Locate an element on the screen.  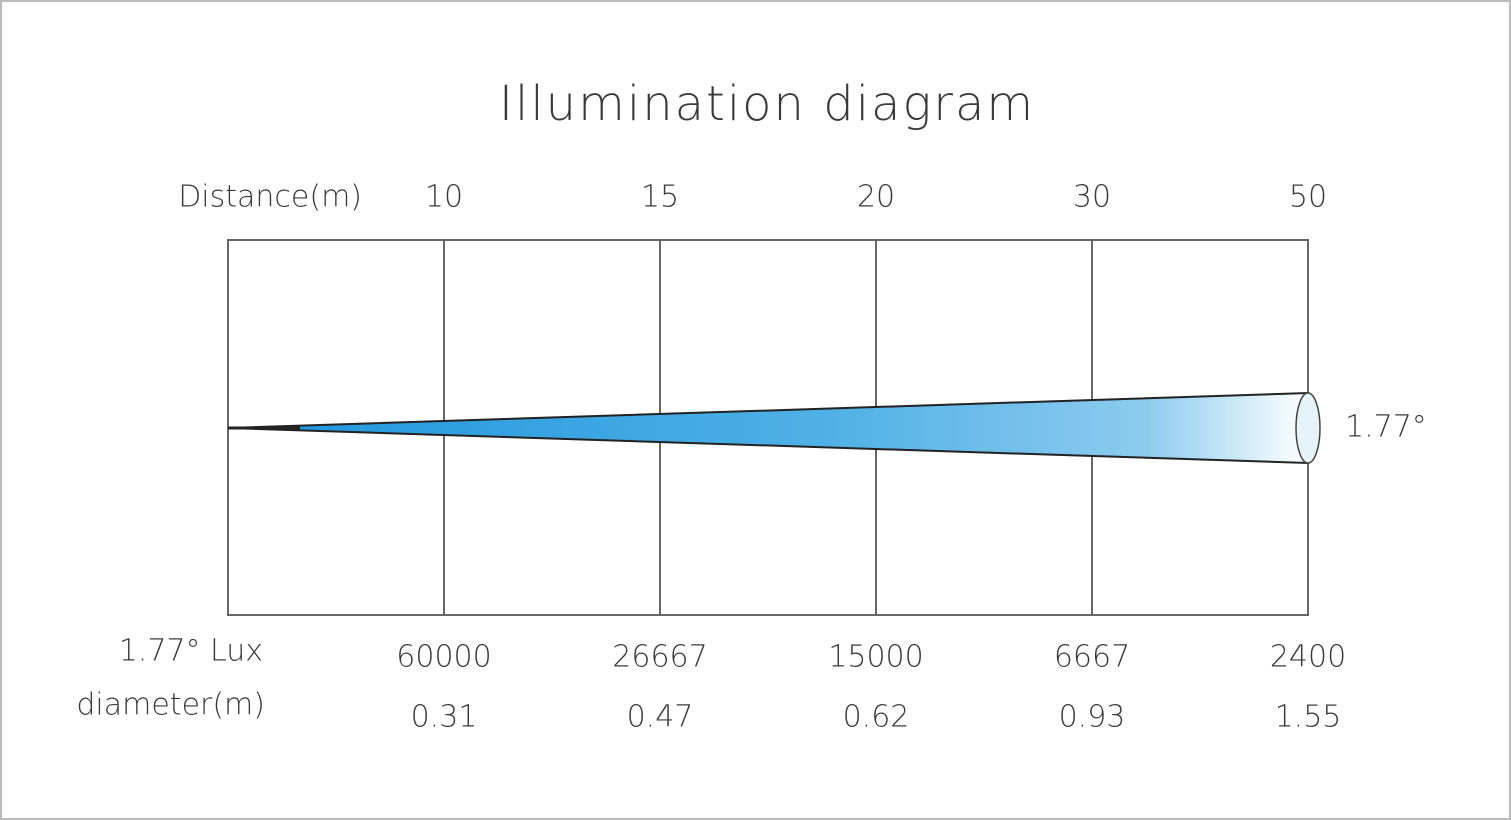
lux-value: 26667 is located at coordinates (659, 657).